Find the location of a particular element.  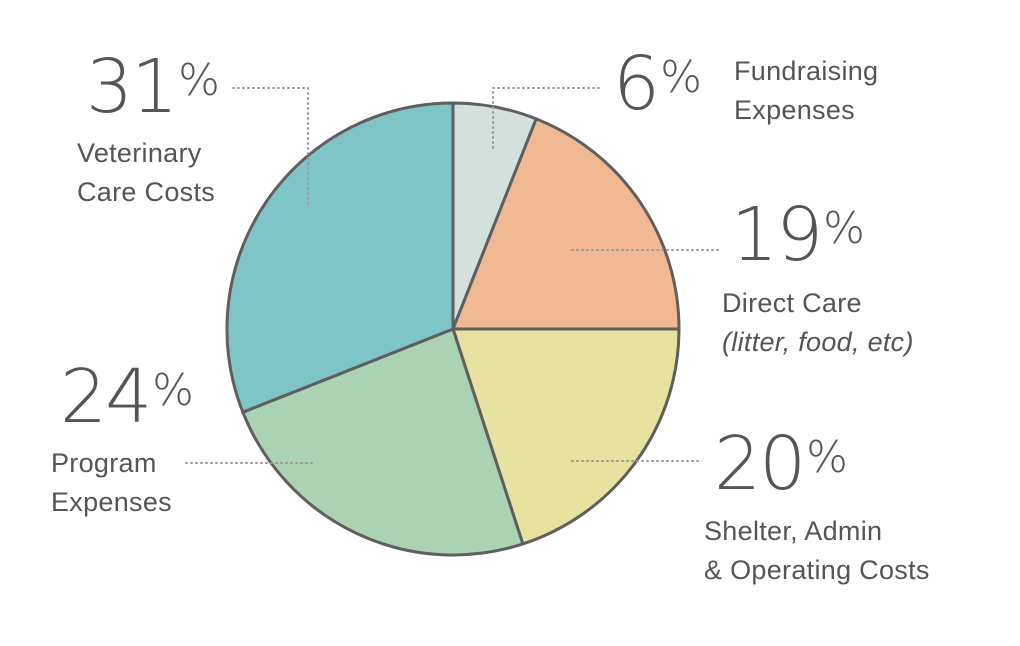

pie-slice-direct-care is located at coordinates (566, 224).